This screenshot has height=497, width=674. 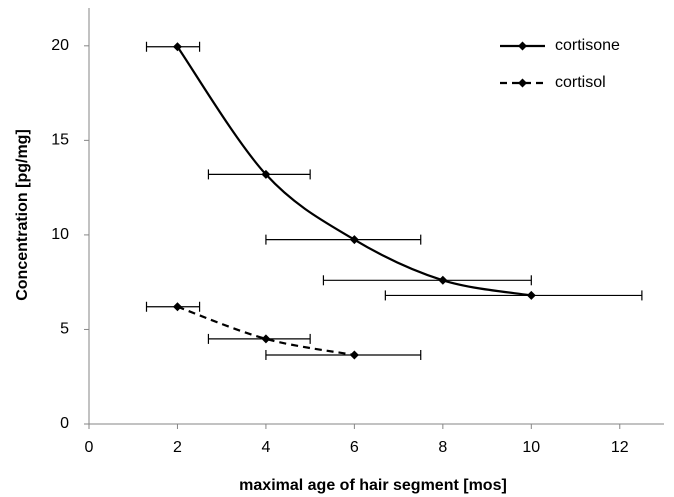 What do you see at coordinates (64, 329) in the screenshot?
I see `y-tick-label: 5` at bounding box center [64, 329].